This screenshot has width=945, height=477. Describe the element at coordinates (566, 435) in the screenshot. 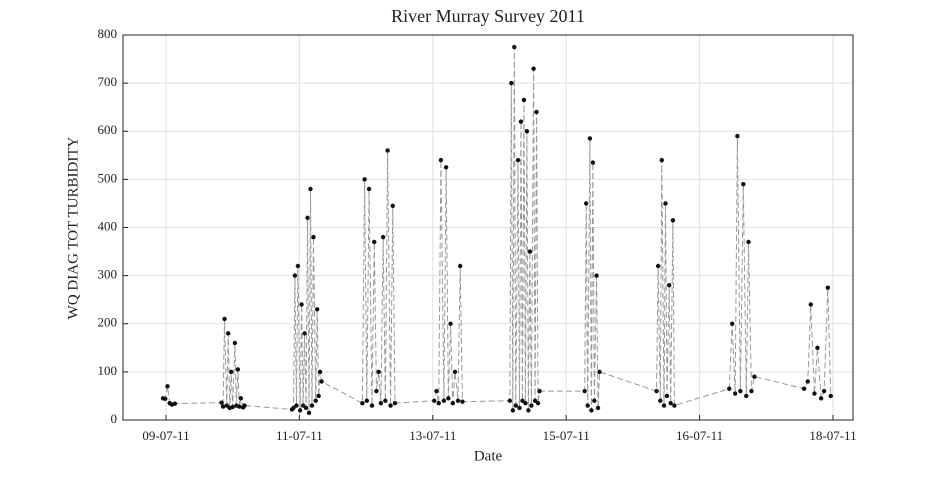

I see `x-tick-label: 15-07-11` at that location.